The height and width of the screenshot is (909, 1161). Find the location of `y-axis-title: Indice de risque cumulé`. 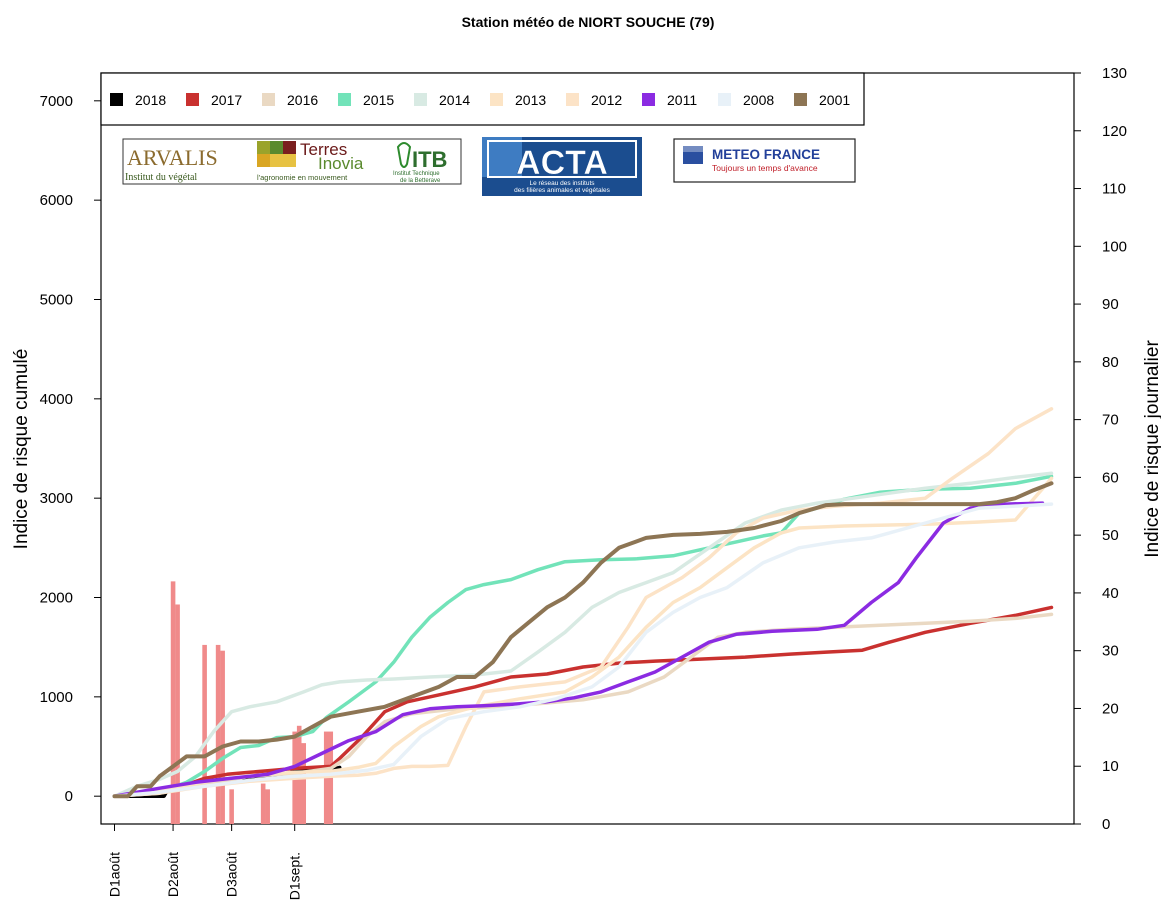

y-axis-title: Indice de risque cumulé is located at coordinates (21, 449).